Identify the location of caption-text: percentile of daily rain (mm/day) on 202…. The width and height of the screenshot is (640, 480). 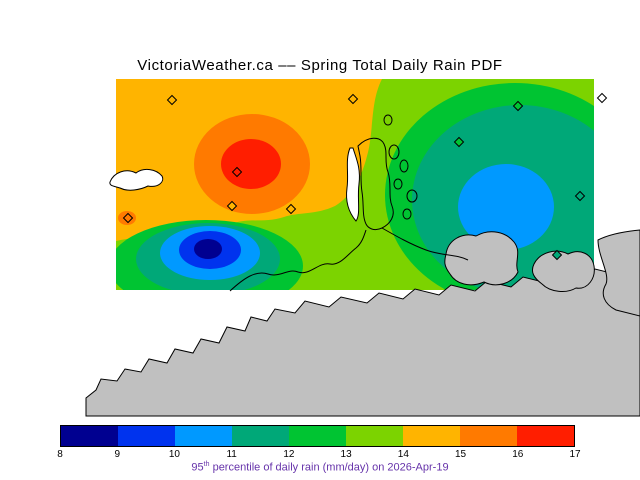
(329, 467).